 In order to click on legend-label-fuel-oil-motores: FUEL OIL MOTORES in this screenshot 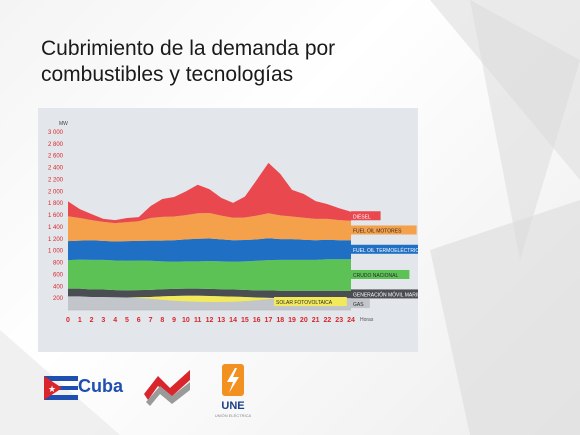, I will do `click(377, 231)`.